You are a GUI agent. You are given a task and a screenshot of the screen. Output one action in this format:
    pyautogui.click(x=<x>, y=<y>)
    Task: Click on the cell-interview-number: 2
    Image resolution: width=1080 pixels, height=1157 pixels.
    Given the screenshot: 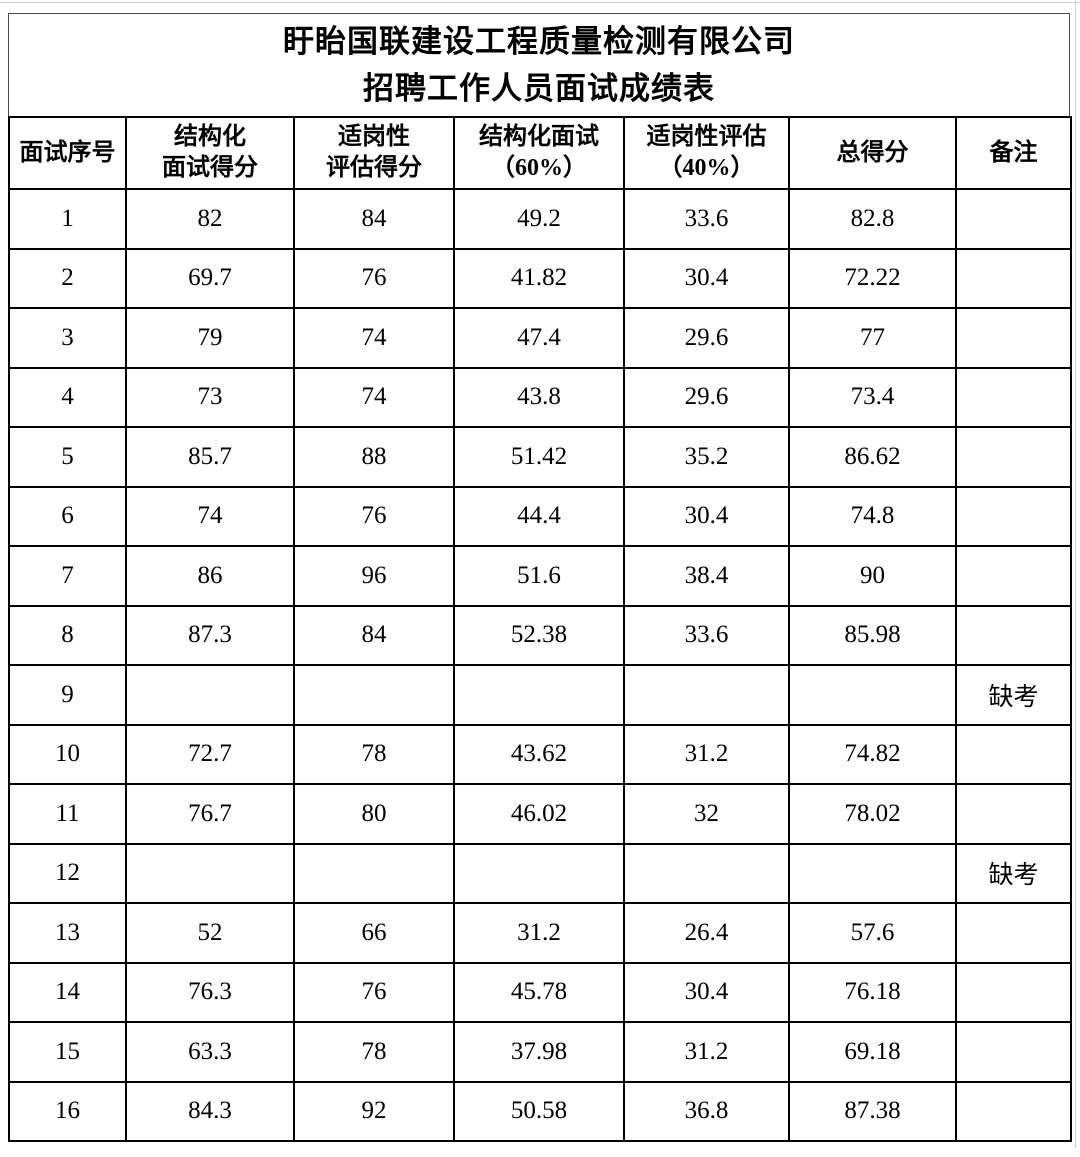 What is the action you would take?
    pyautogui.click(x=67, y=278)
    